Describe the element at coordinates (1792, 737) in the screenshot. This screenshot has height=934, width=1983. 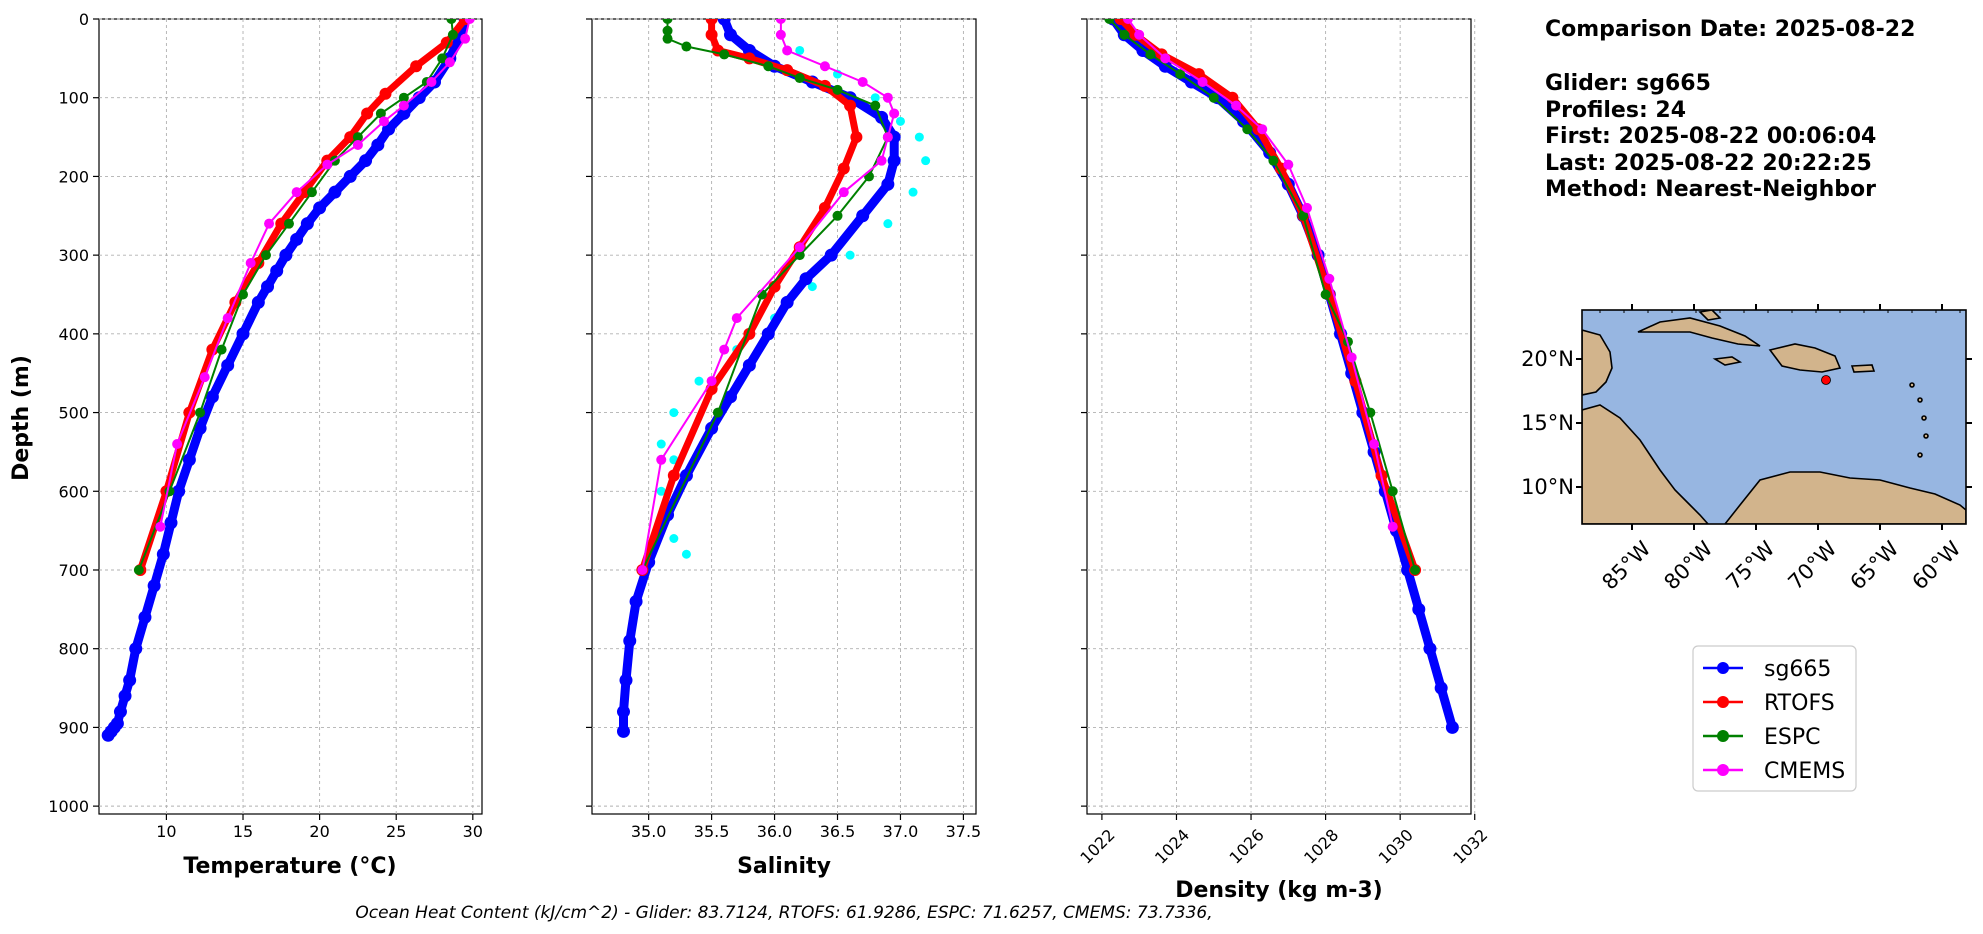
I see `legend-label-espc: ESPC` at that location.